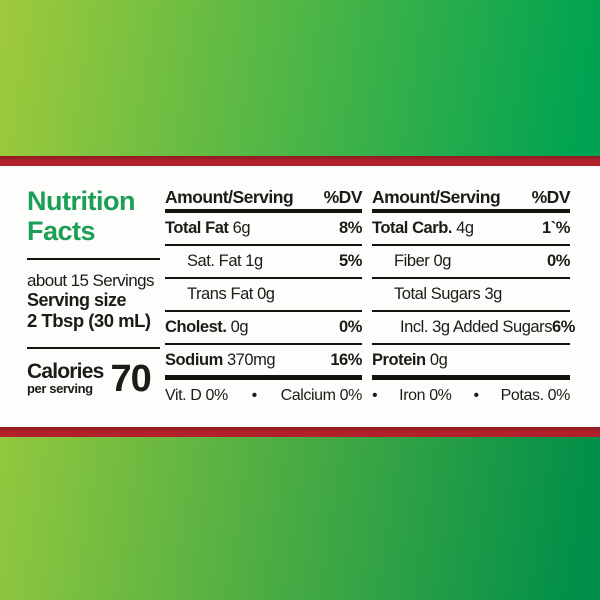 This screenshot has width=600, height=600. I want to click on micronutrients-row: Vit. D 0% • Calcium 0%, so click(263, 395).